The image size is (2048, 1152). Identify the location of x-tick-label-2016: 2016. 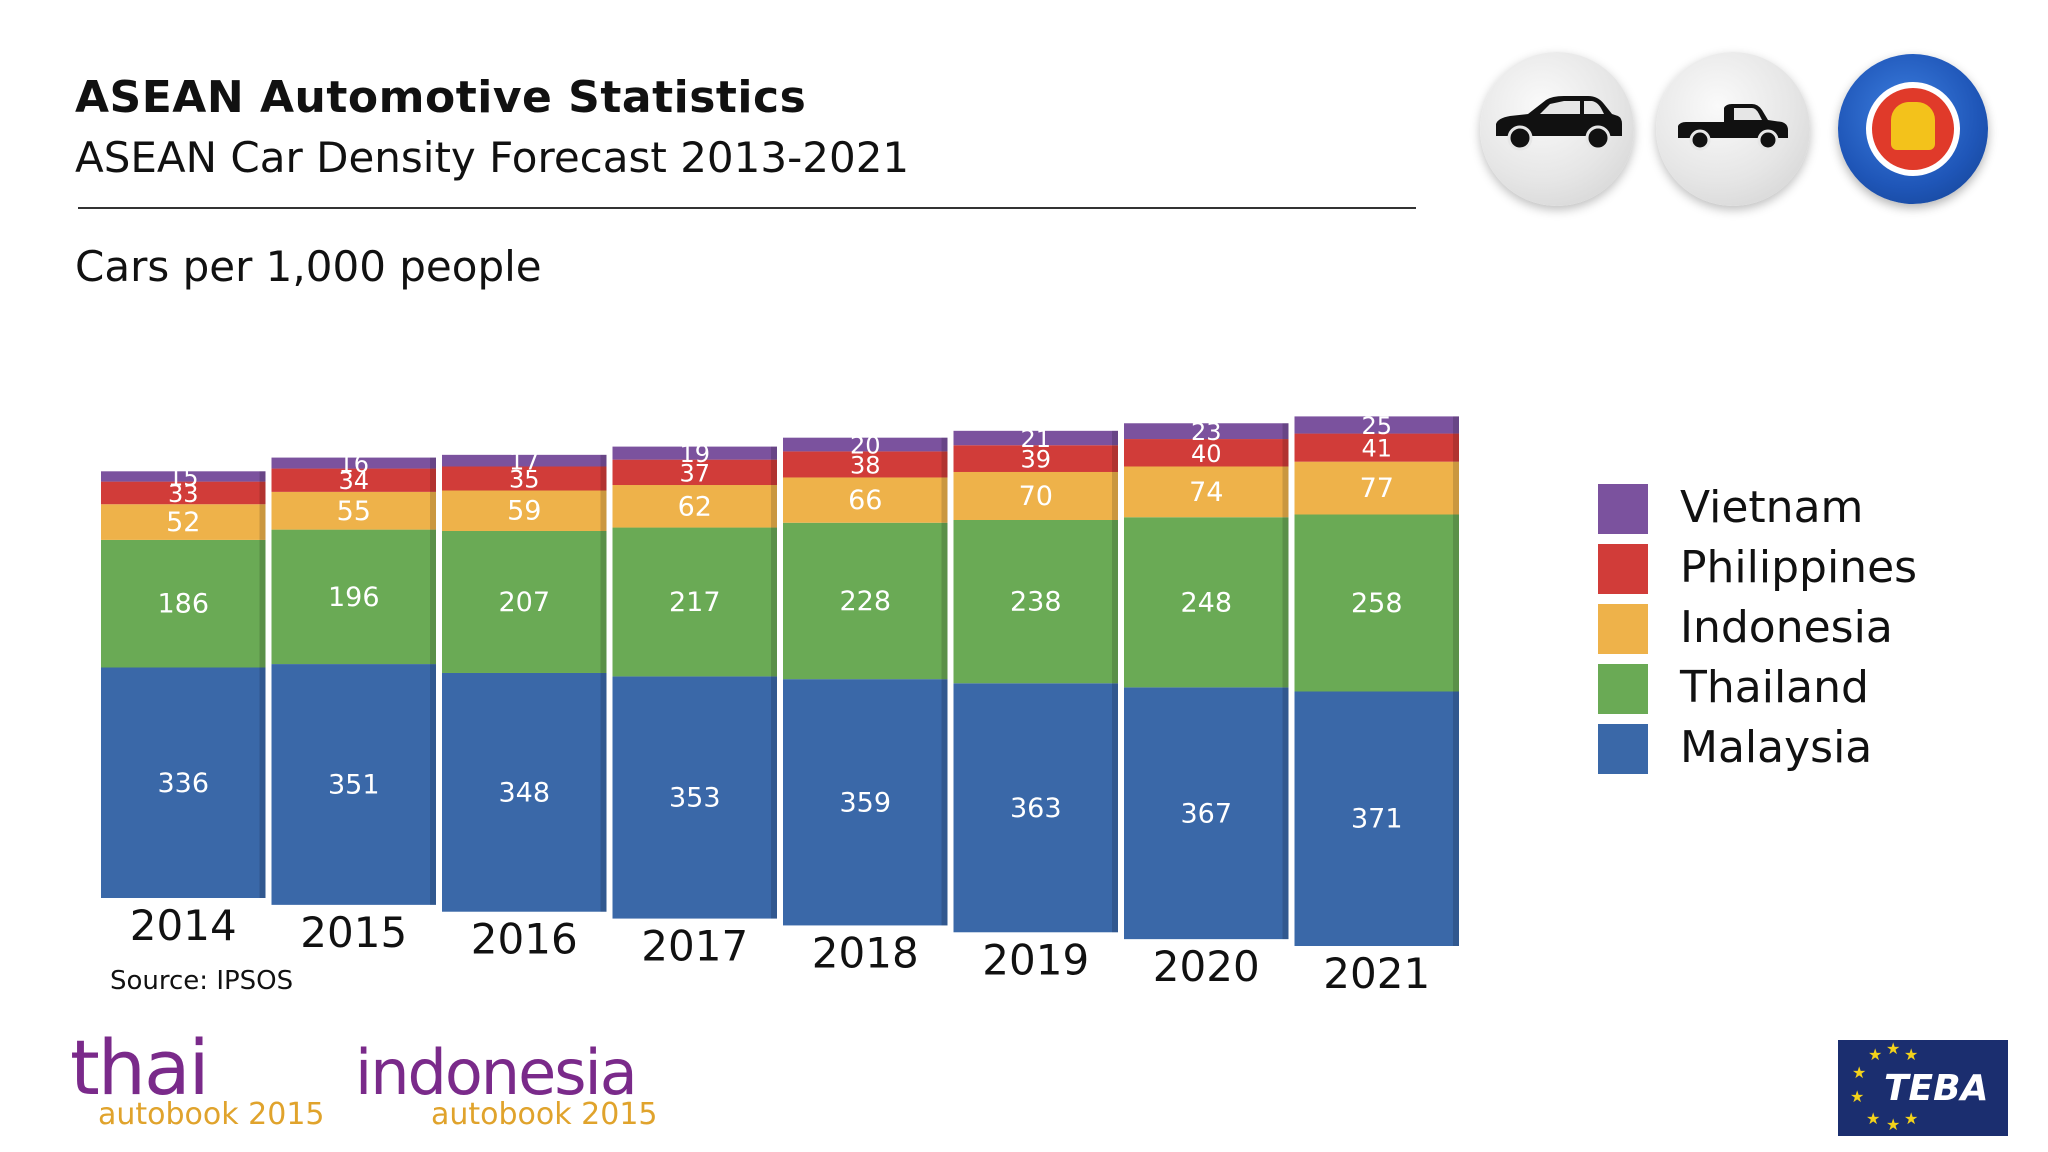
(524, 939).